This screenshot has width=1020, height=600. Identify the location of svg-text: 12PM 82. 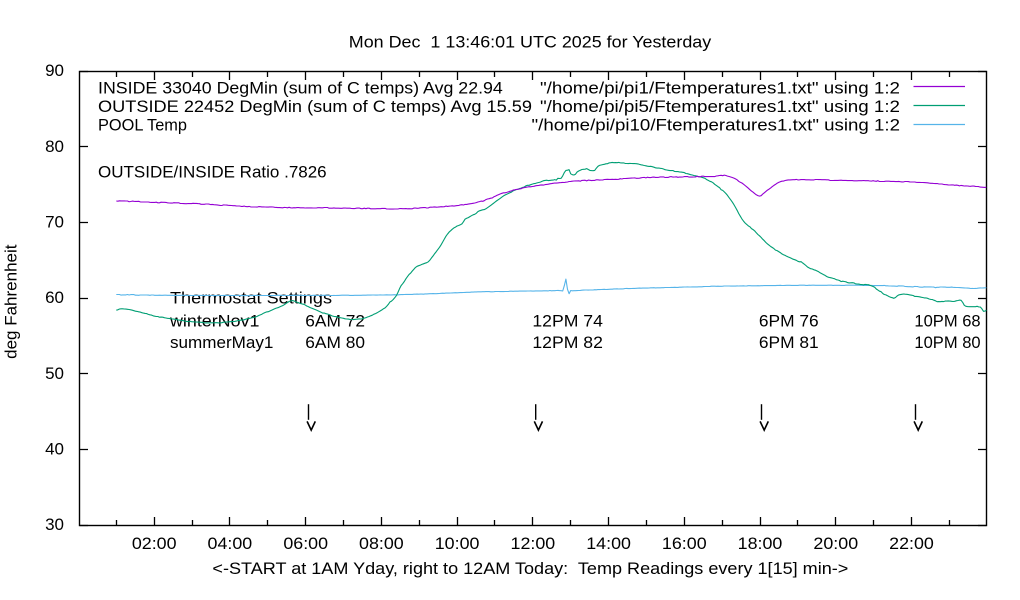
(567, 342).